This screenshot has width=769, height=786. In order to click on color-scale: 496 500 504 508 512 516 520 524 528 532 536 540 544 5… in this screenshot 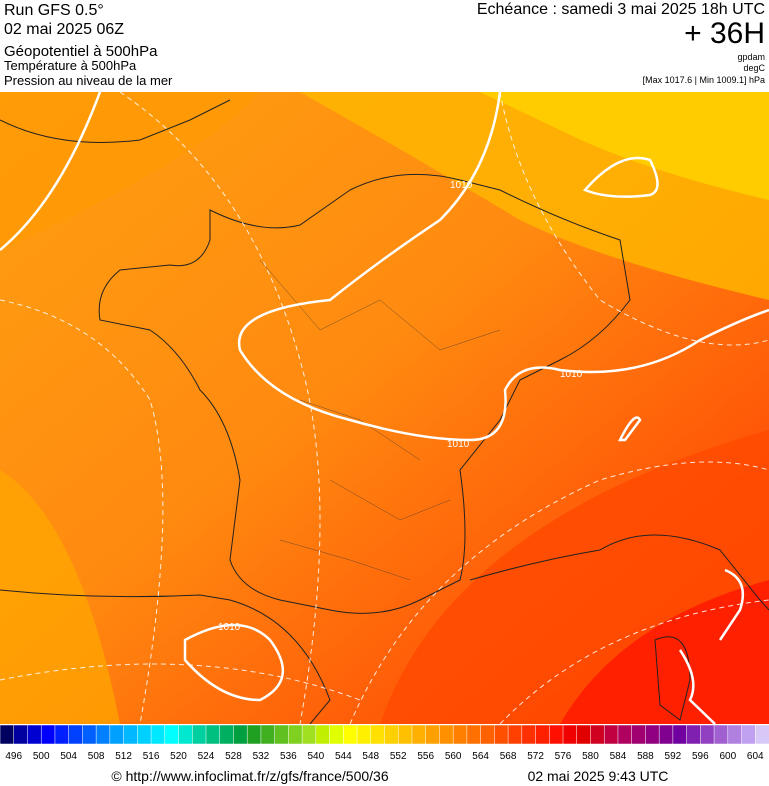, I will do `click(384, 743)`.